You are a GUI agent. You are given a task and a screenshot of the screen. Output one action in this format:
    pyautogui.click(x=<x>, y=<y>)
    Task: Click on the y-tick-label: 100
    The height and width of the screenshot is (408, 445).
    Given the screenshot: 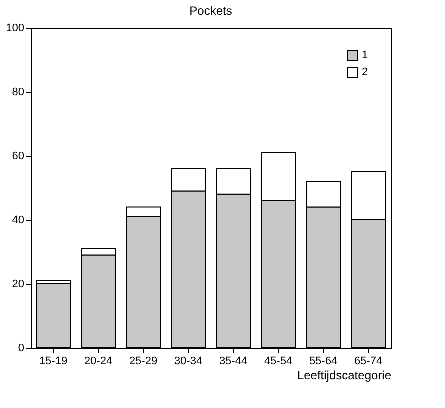 What is the action you would take?
    pyautogui.click(x=15, y=28)
    